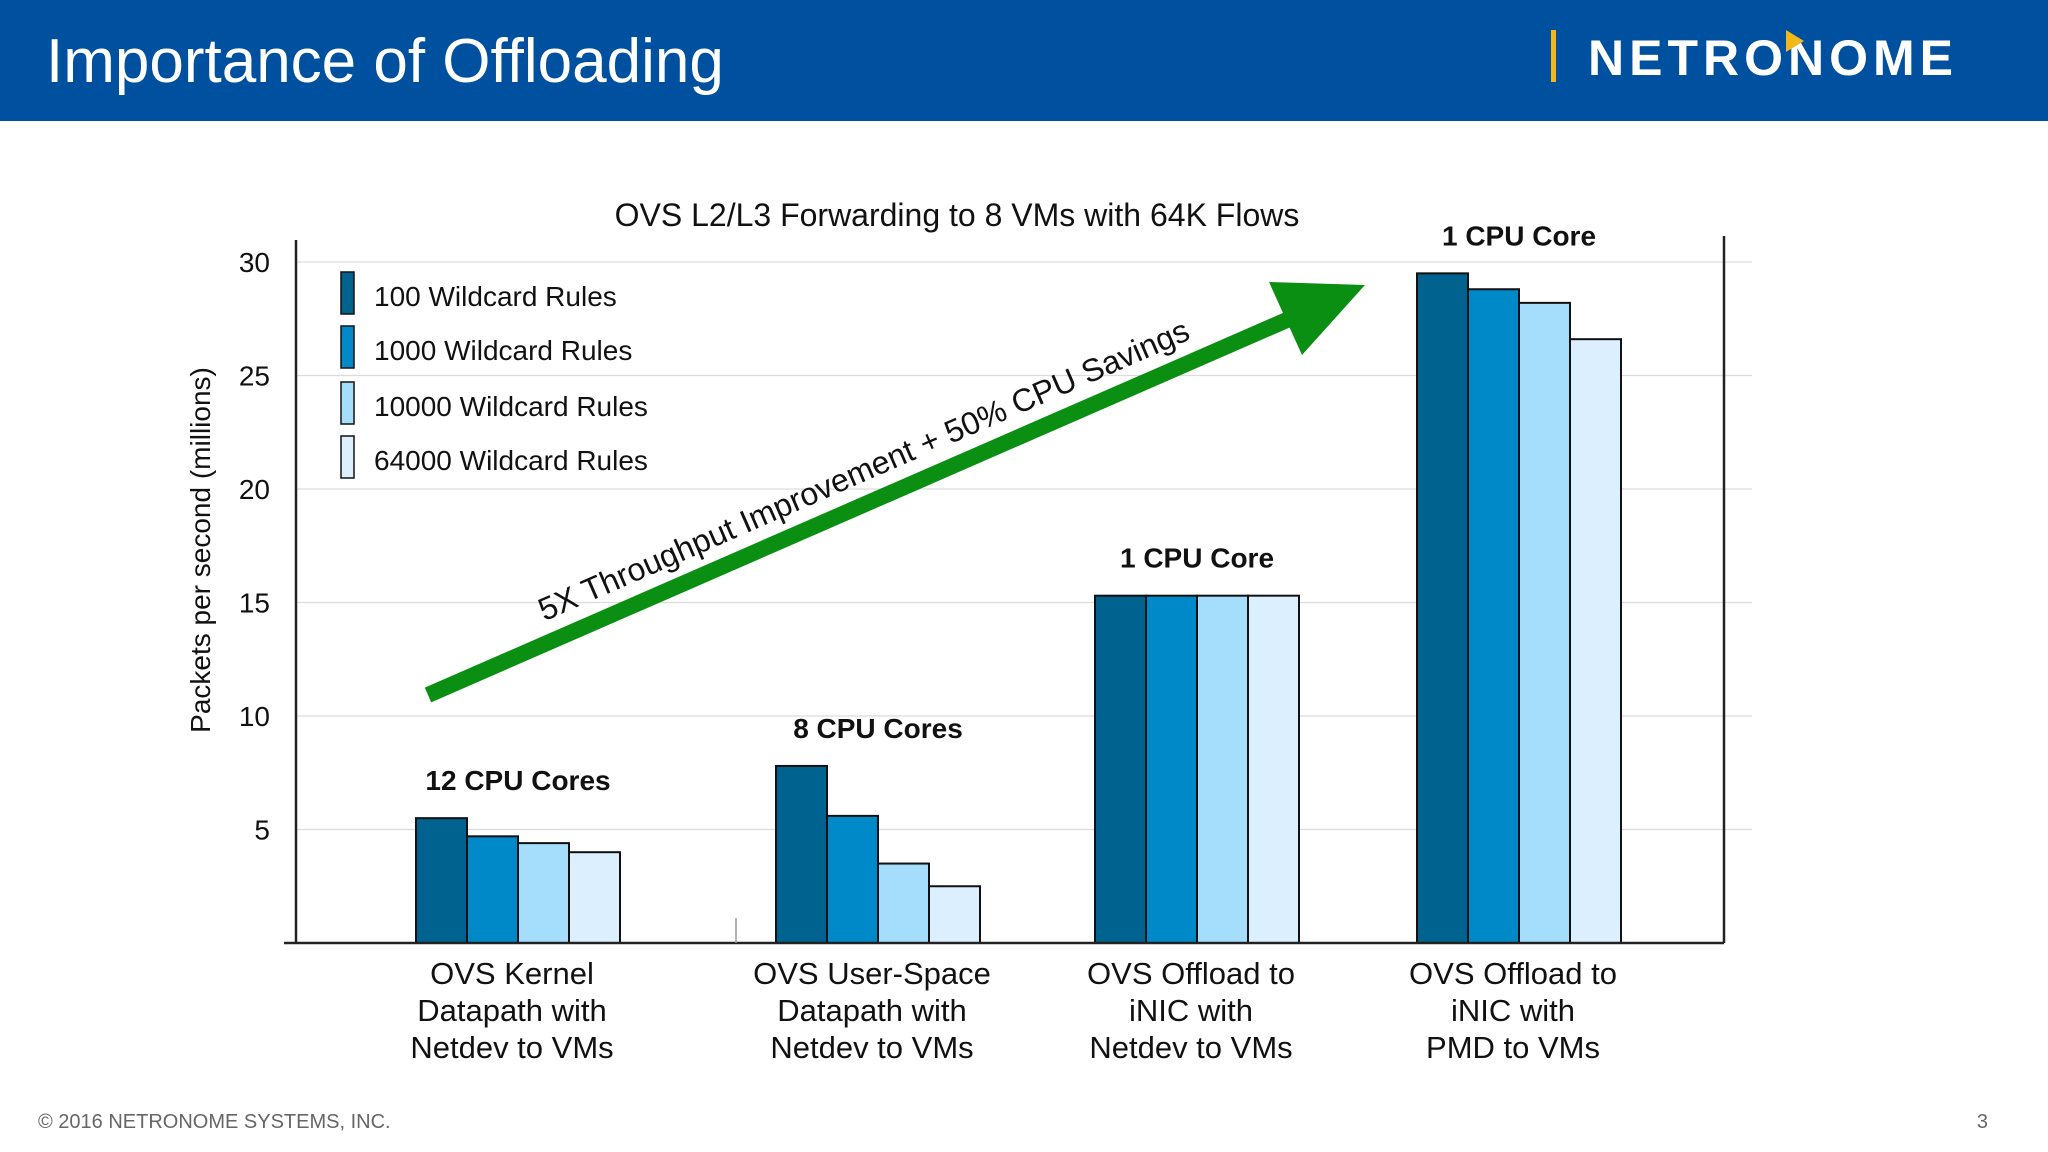 The width and height of the screenshot is (2048, 1152). Describe the element at coordinates (503, 350) in the screenshot. I see `legend-label: 1000 Wildcard Rules` at that location.